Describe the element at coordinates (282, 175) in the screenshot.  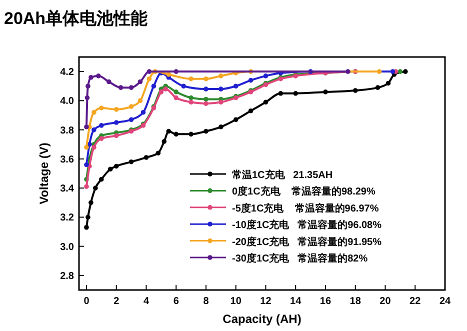
I see `legend-label: 常温1C充电 21.35AH` at that location.